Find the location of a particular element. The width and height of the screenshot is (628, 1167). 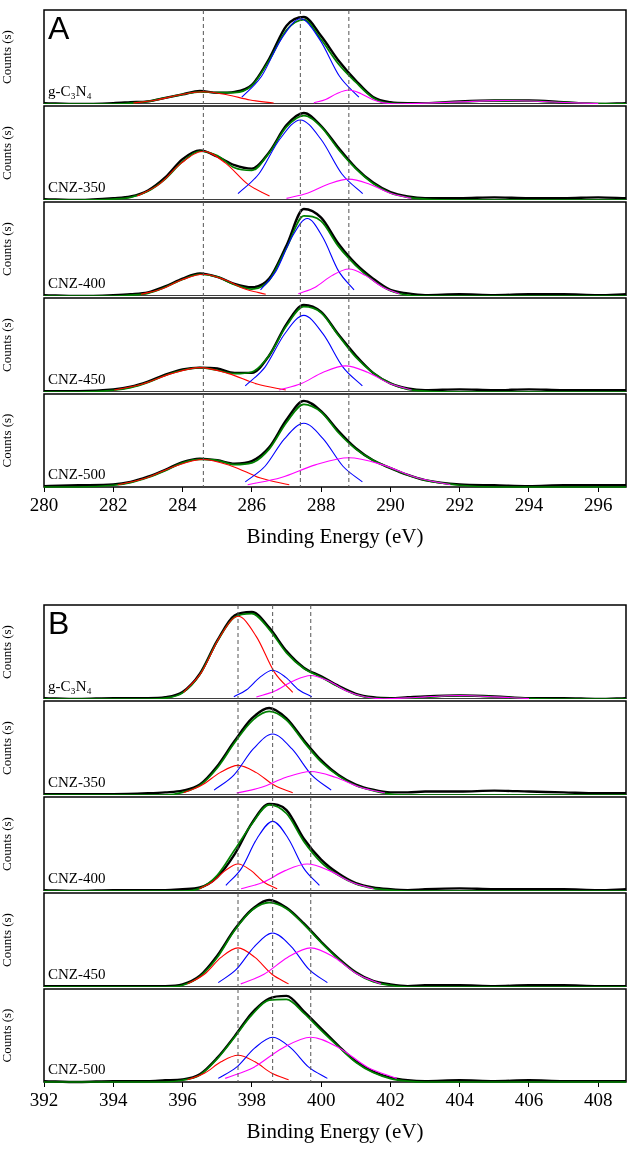

x-tick-label: 396 is located at coordinates (182, 1100).